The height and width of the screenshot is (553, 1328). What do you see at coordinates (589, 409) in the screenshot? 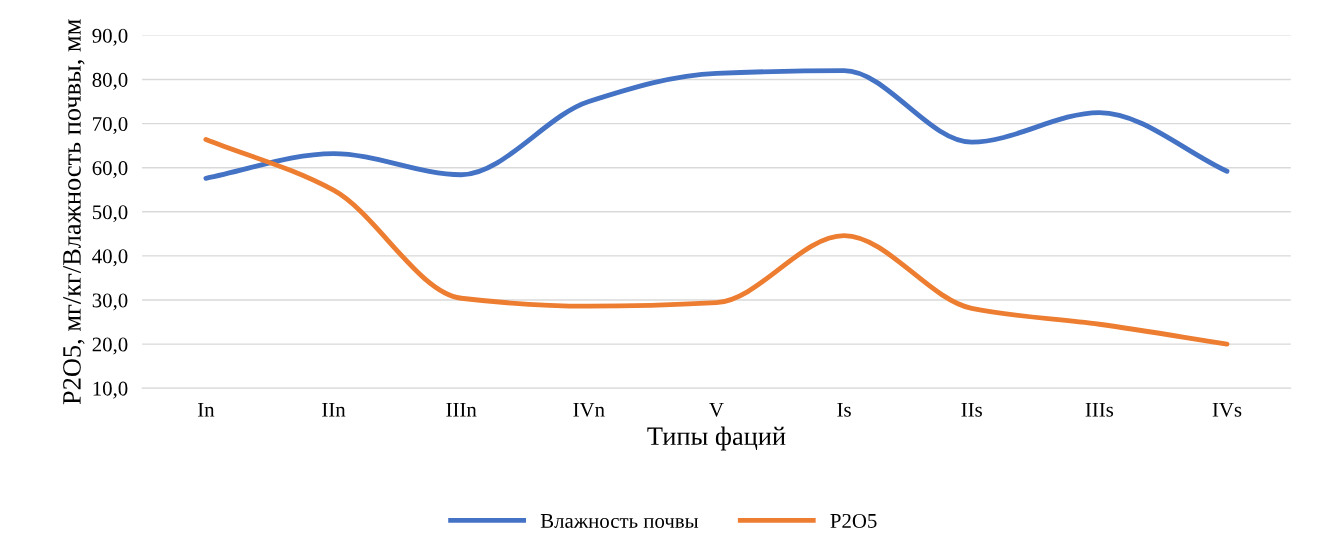
I see `x-tick-label: IVn` at bounding box center [589, 409].